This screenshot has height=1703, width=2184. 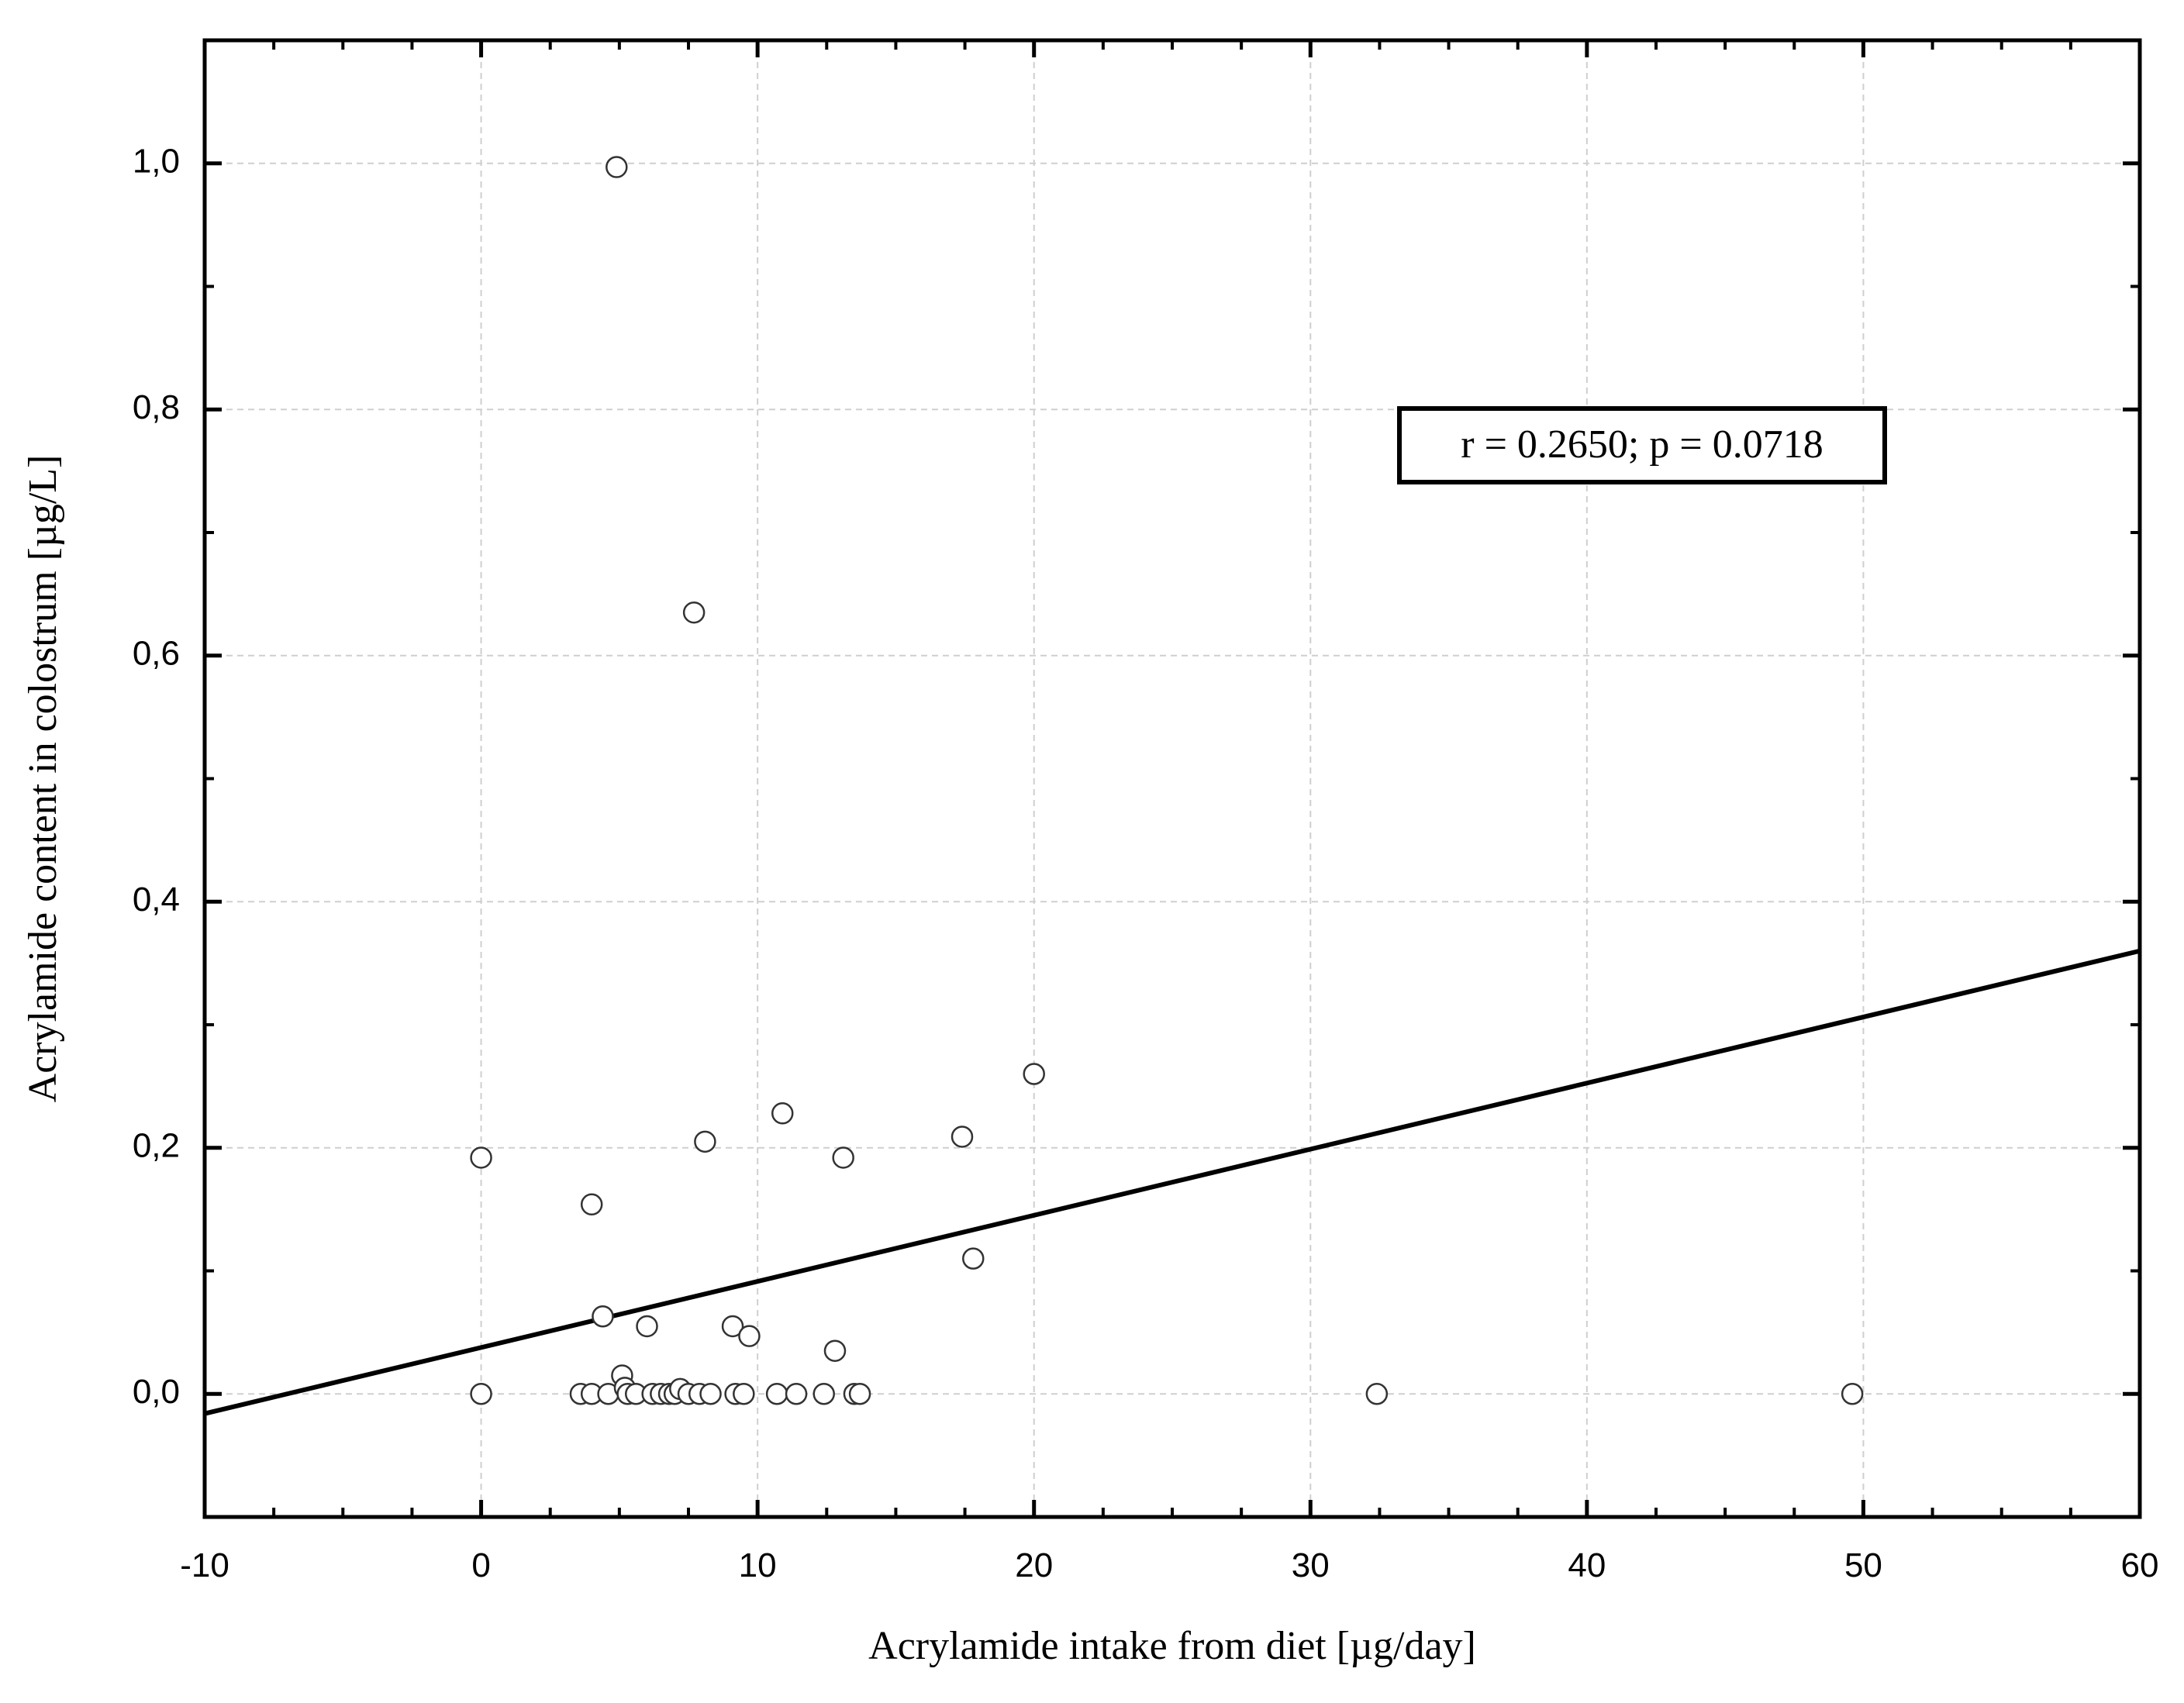 What do you see at coordinates (205, 1565) in the screenshot?
I see `x-tick-label: -10` at bounding box center [205, 1565].